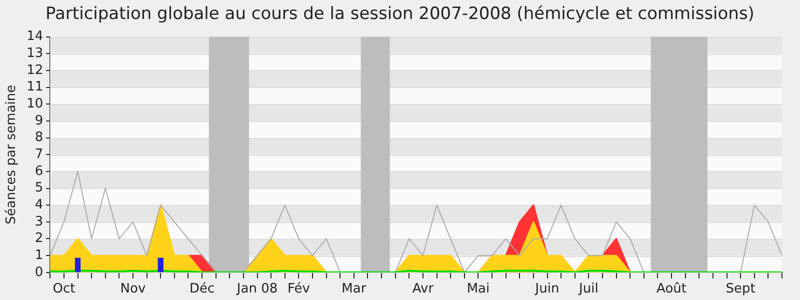  What do you see at coordinates (298, 289) in the screenshot?
I see `x-tick-label: Fév` at bounding box center [298, 289].